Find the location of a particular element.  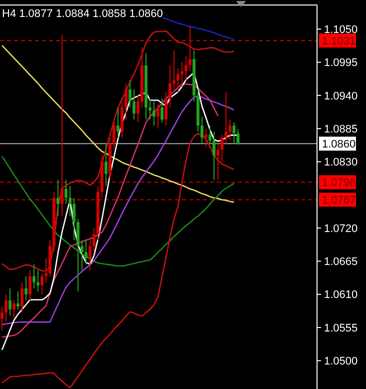

line-series is located at coordinates (198, 28).